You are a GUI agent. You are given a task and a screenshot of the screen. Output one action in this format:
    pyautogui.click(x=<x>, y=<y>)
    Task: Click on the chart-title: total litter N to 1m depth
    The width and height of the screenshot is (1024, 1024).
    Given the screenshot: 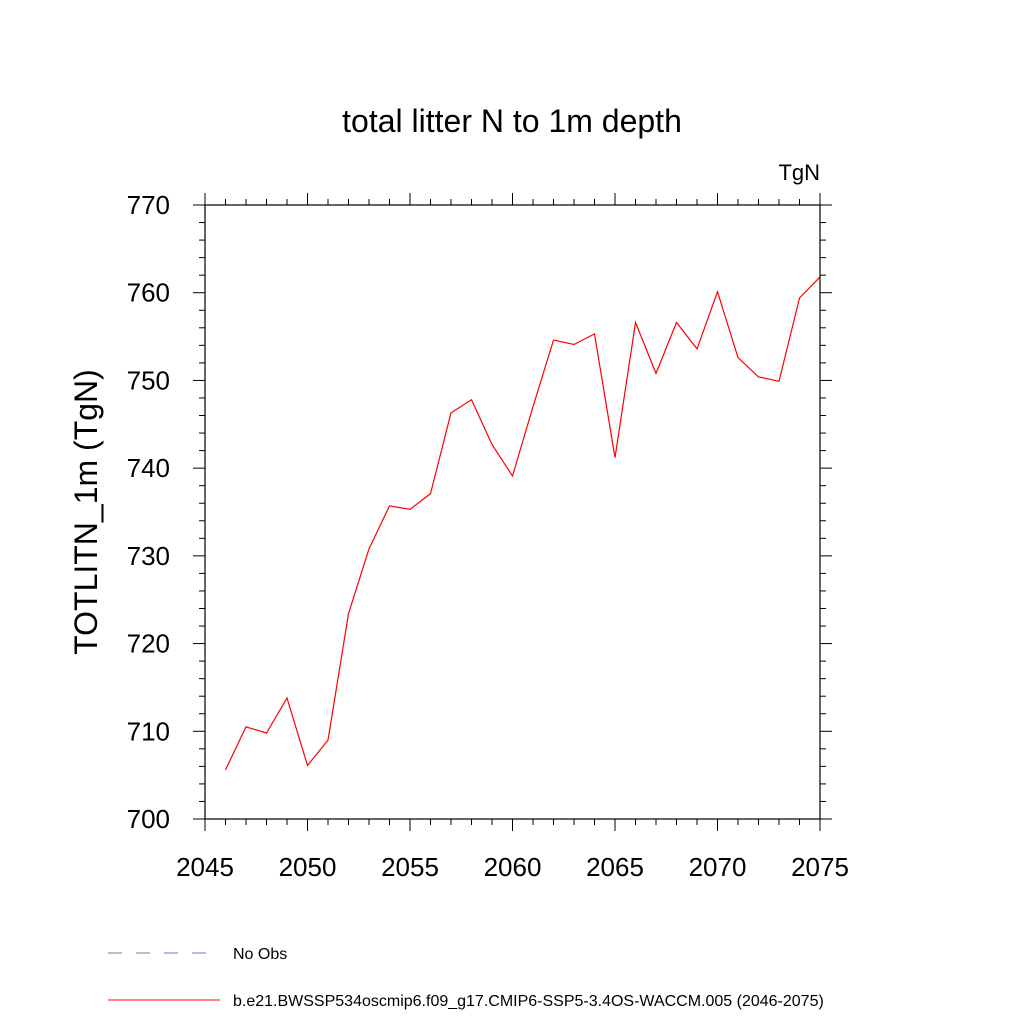 What is the action you would take?
    pyautogui.click(x=512, y=121)
    